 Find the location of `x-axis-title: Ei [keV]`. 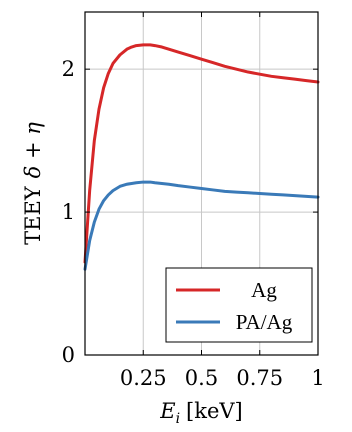

x-axis-title: Ei [keV] is located at coordinates (201, 413).